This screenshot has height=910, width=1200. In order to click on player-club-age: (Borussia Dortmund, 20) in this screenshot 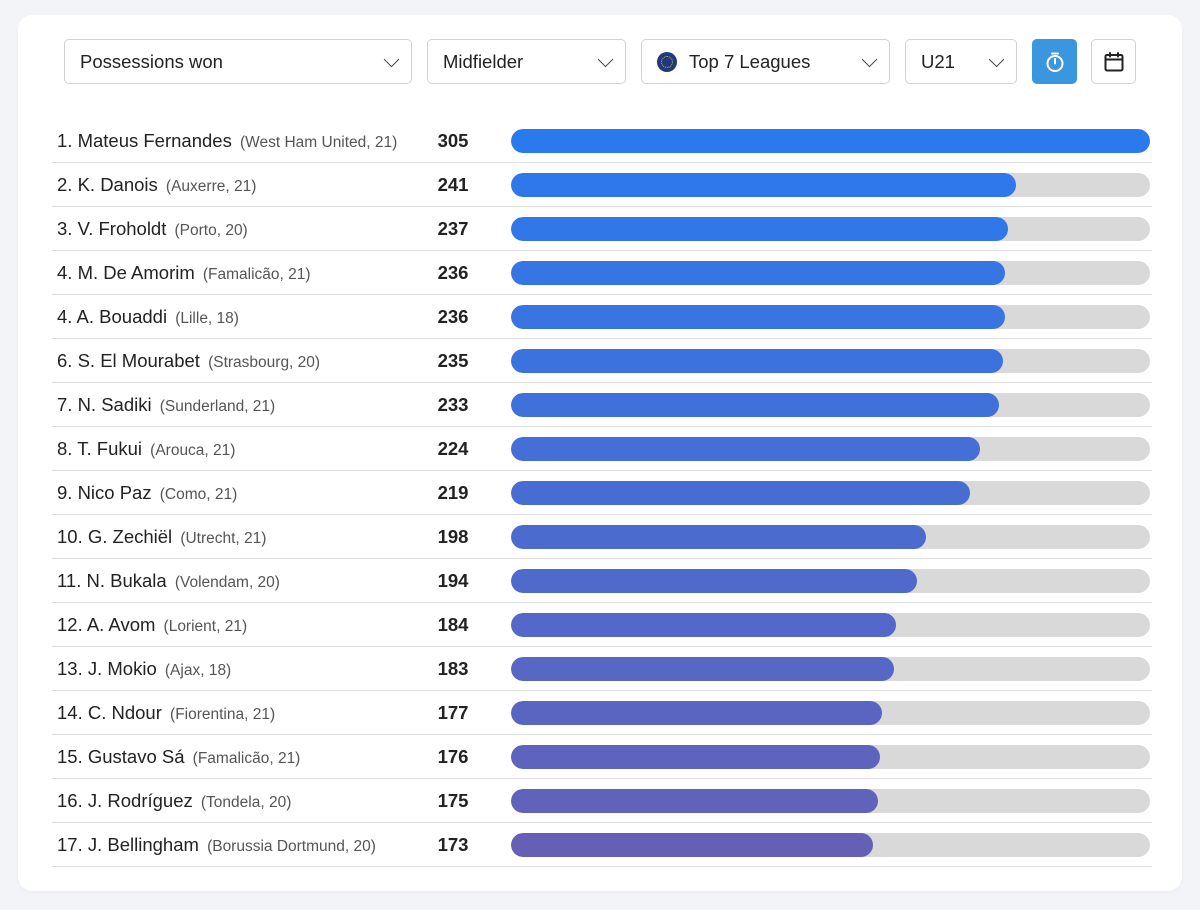, I will do `click(291, 846)`.